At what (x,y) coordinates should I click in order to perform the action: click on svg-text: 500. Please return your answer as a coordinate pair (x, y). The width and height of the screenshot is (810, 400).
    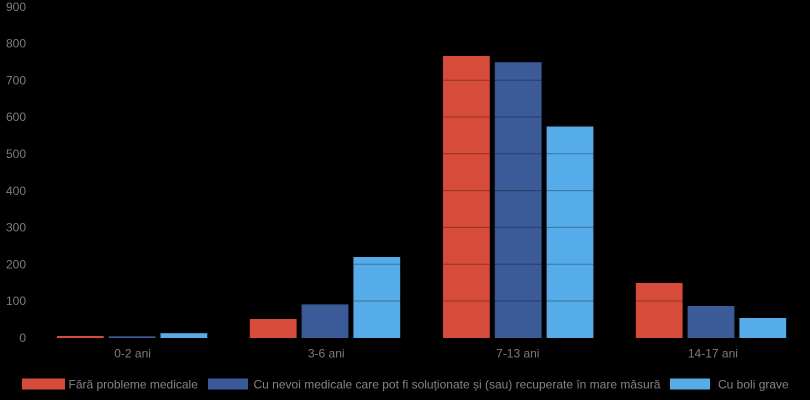
    Looking at the image, I should click on (16, 154).